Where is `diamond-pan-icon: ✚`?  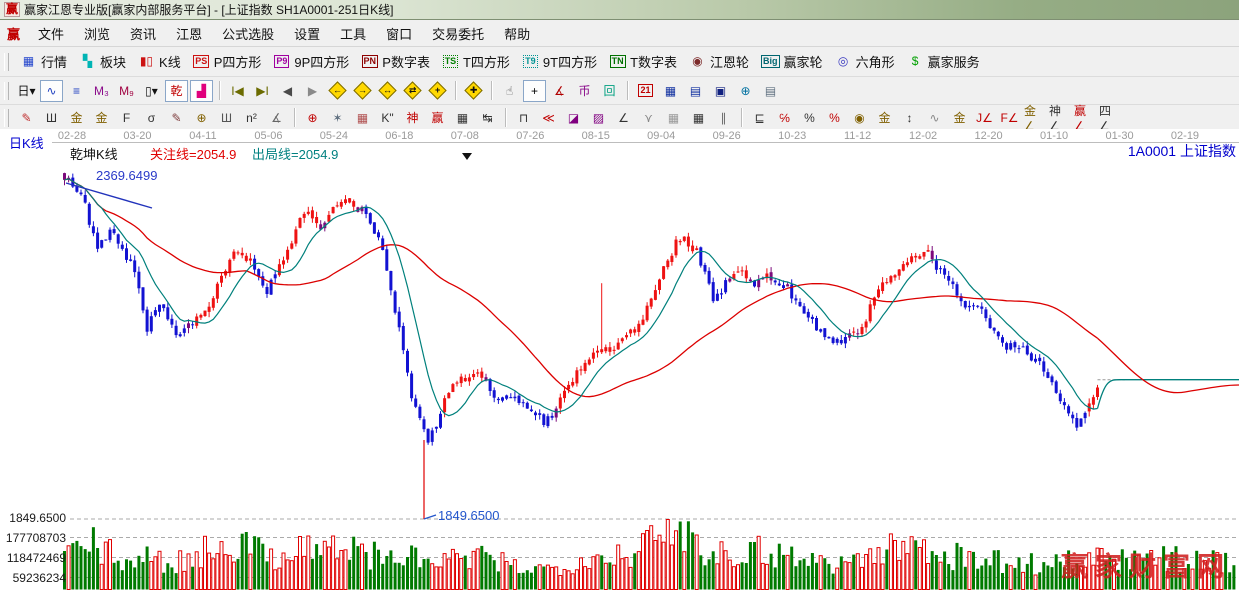 diamond-pan-icon: ✚ is located at coordinates (473, 91).